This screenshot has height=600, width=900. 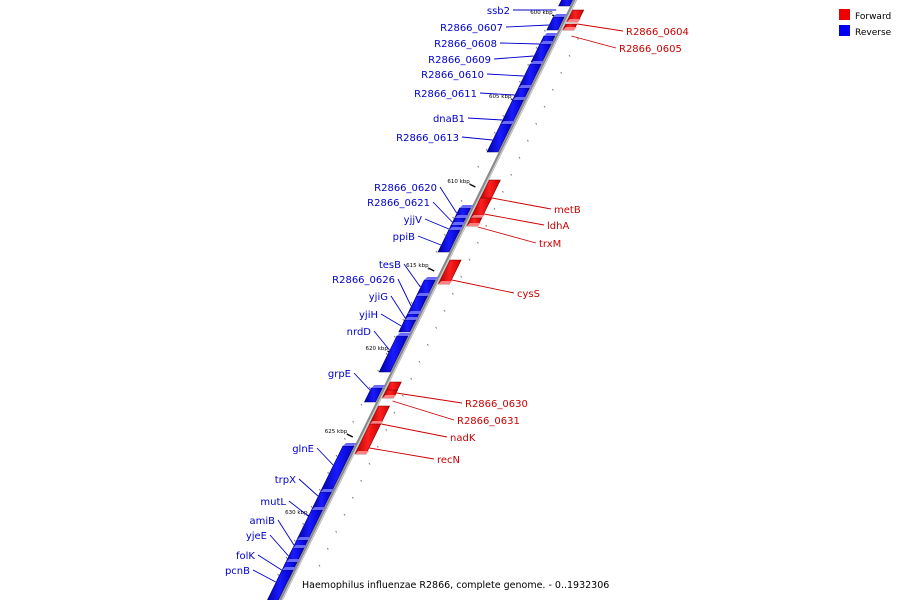 I want to click on gene-ssb2, so click(x=568, y=3).